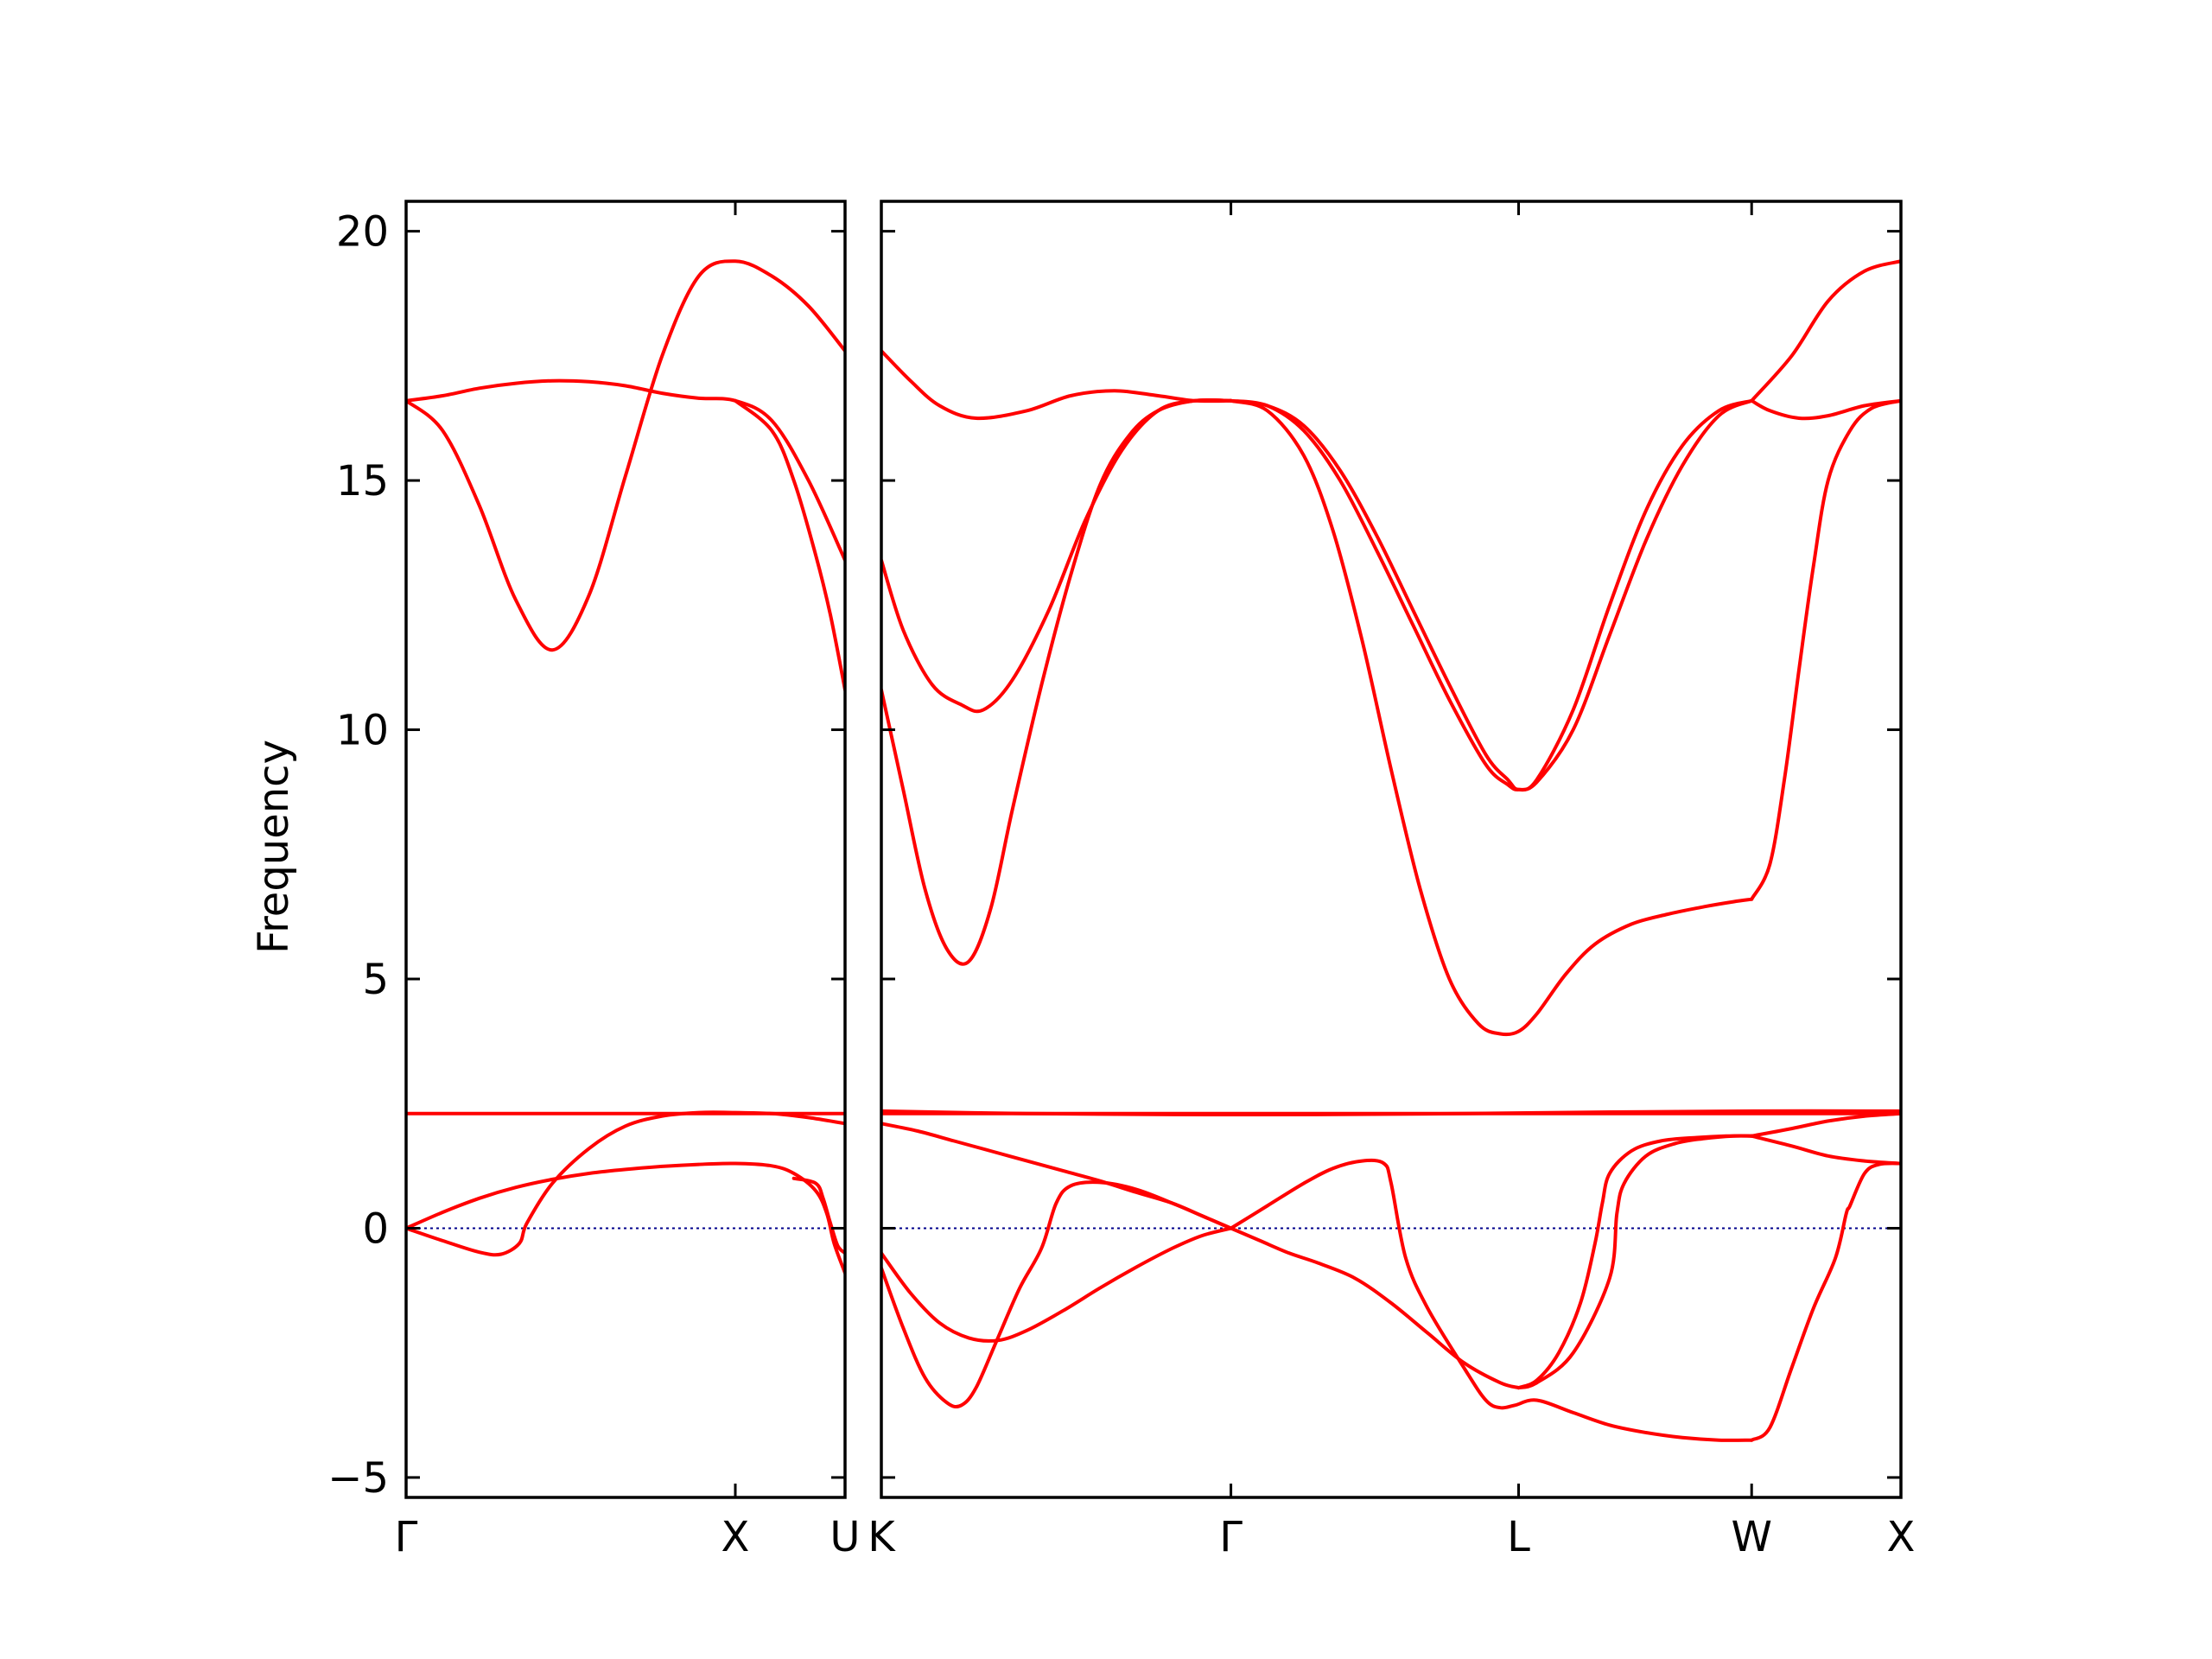  Describe the element at coordinates (882, 1537) in the screenshot. I see `x-tick-label: K` at that location.